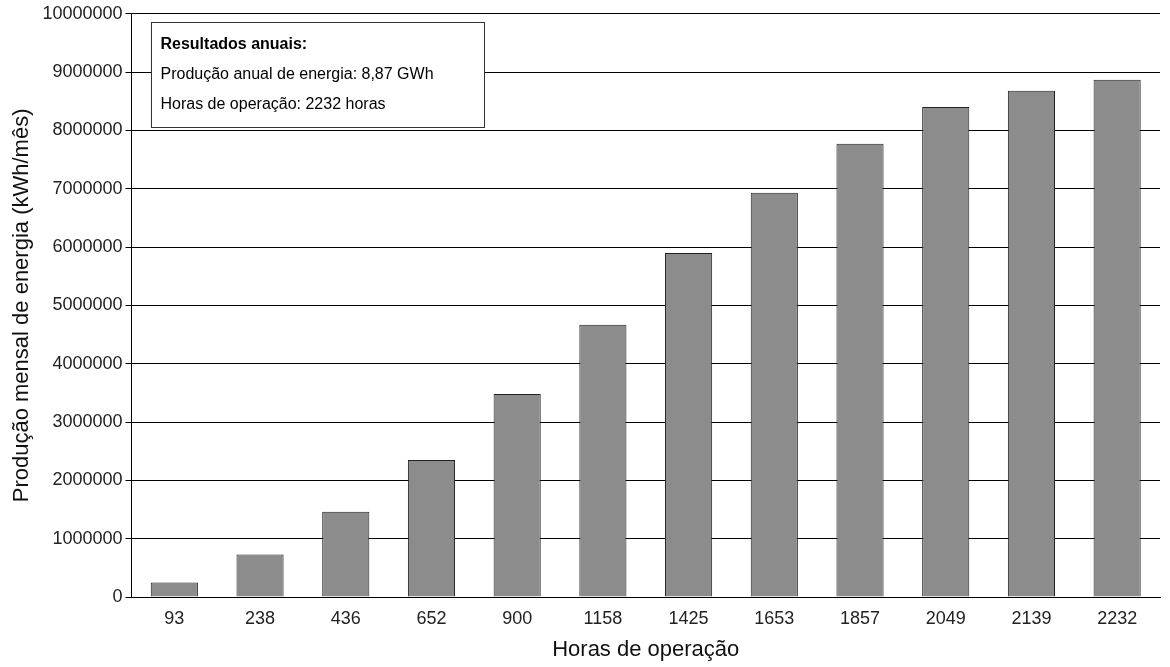  What do you see at coordinates (87, 421) in the screenshot?
I see `y-tick-label: 3000000` at bounding box center [87, 421].